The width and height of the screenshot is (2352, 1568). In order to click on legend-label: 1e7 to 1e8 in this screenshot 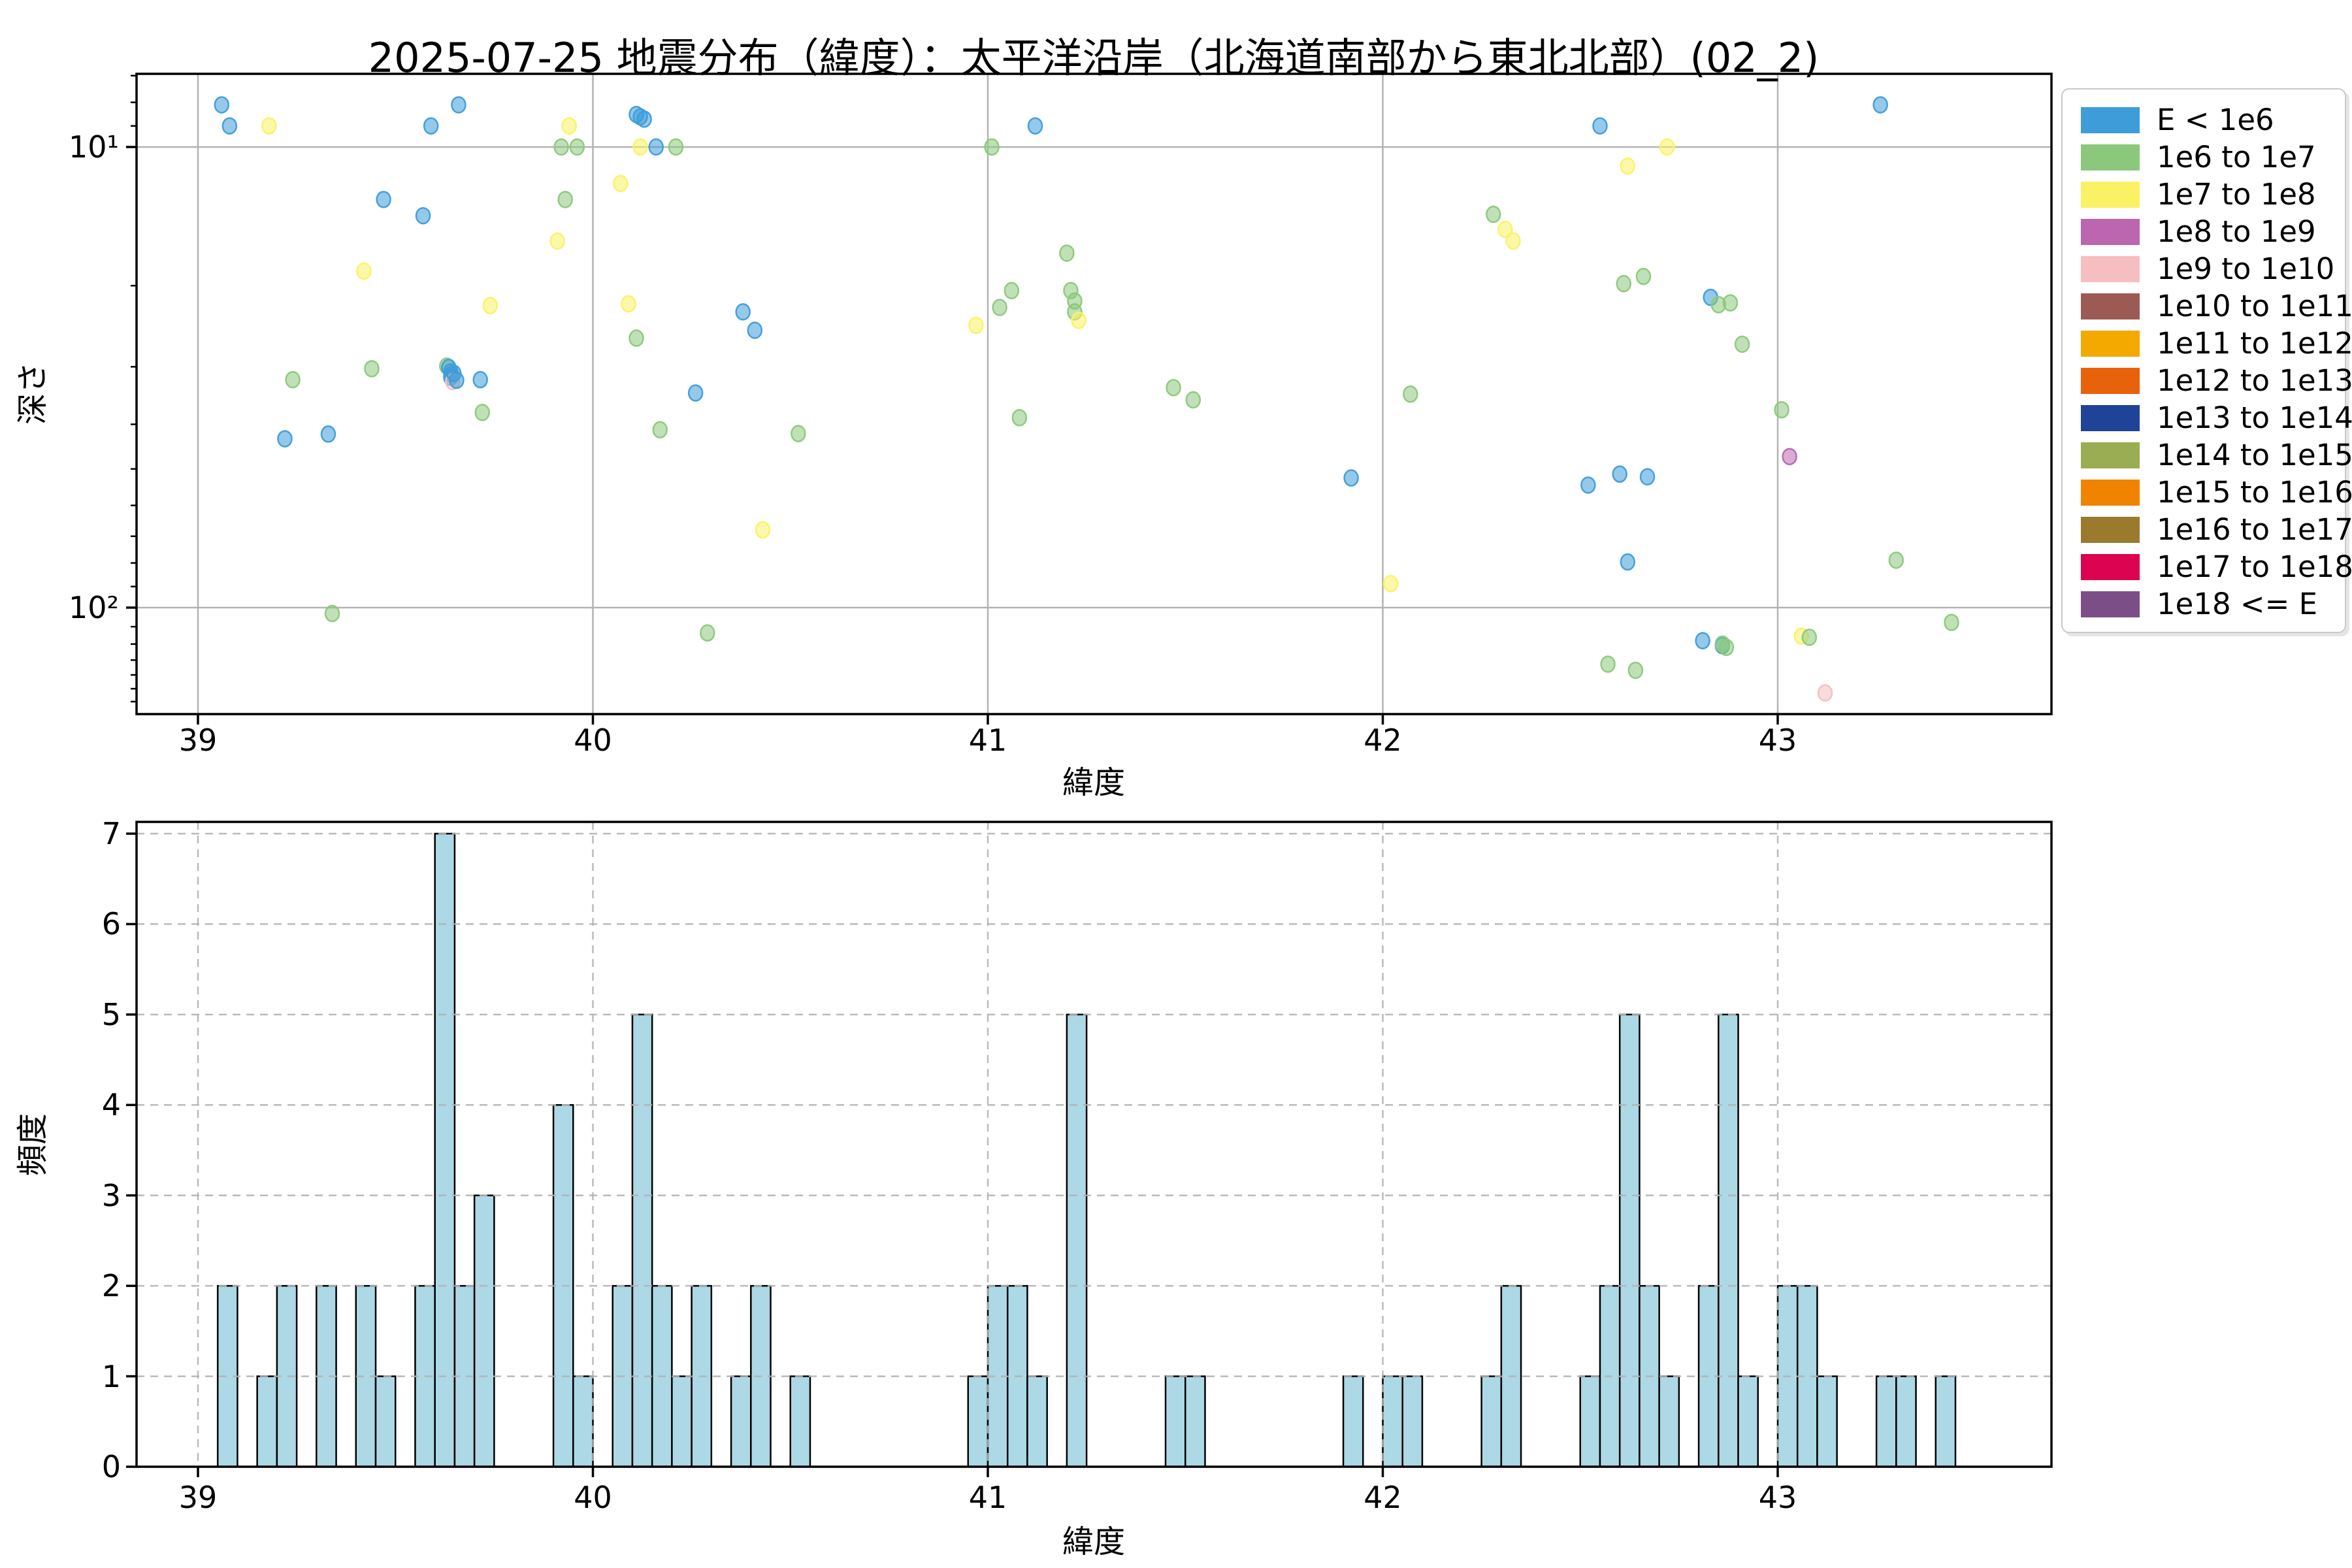, I will do `click(2236, 194)`.